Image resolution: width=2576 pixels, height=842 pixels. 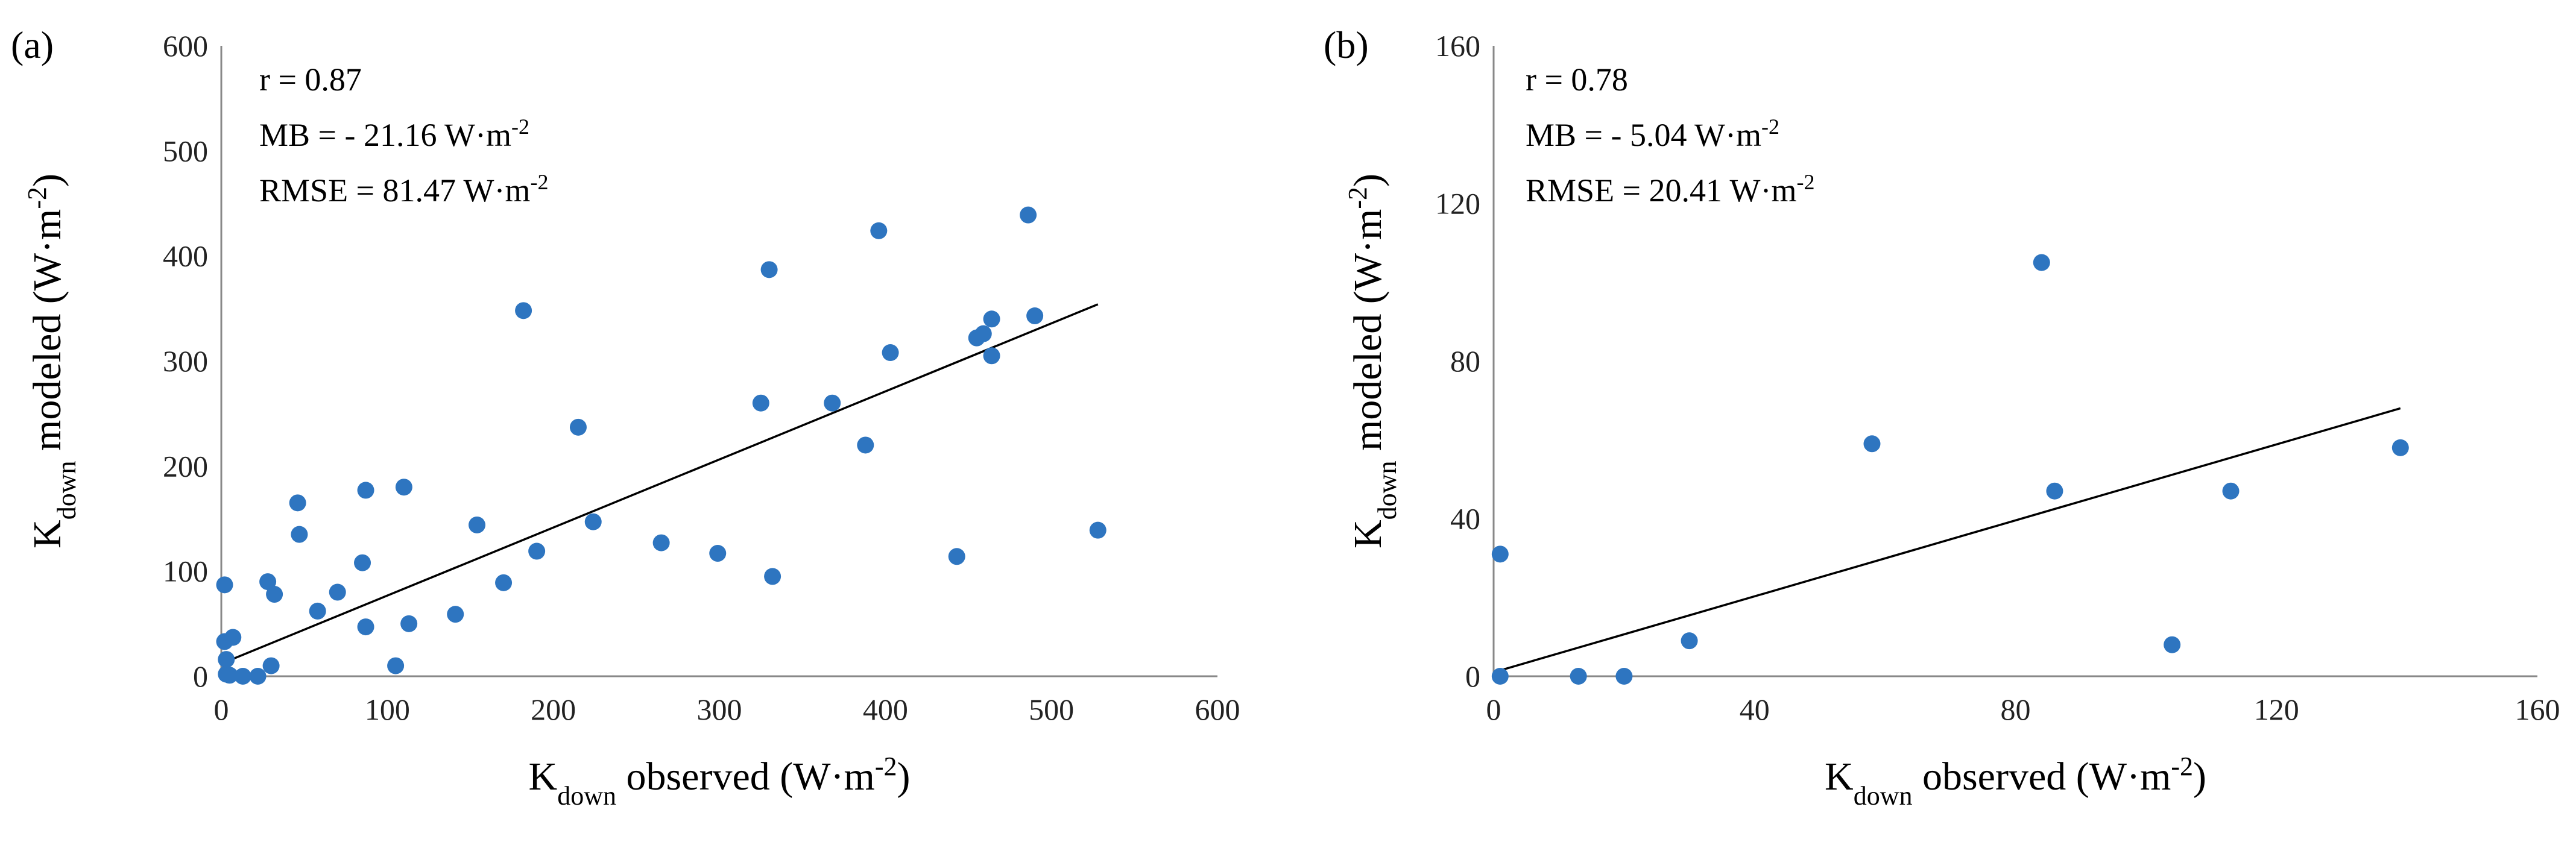 What do you see at coordinates (885, 709) in the screenshot?
I see `x-tick-label: 400` at bounding box center [885, 709].